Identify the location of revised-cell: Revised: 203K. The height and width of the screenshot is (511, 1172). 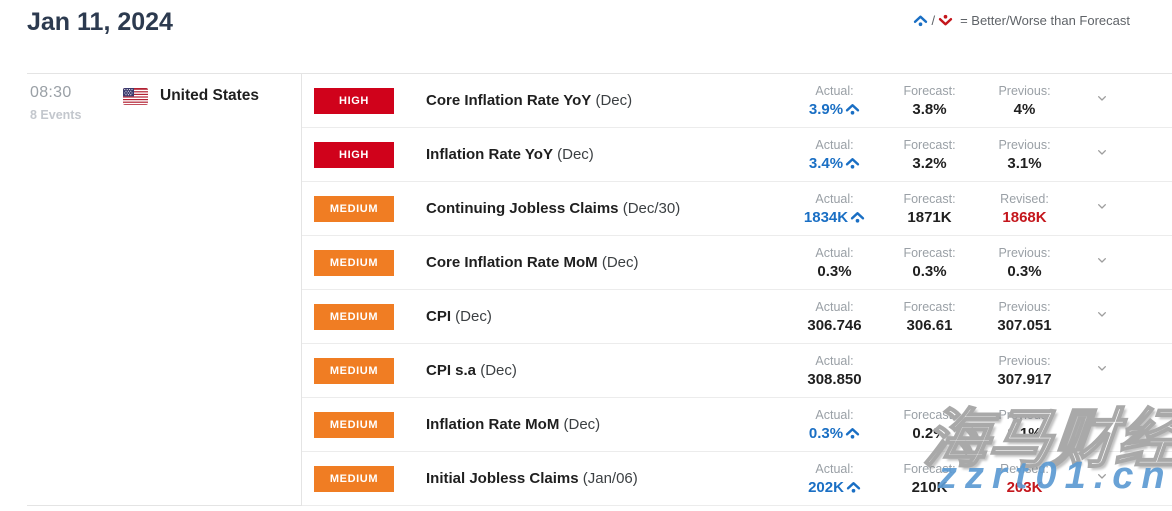
(1024, 479).